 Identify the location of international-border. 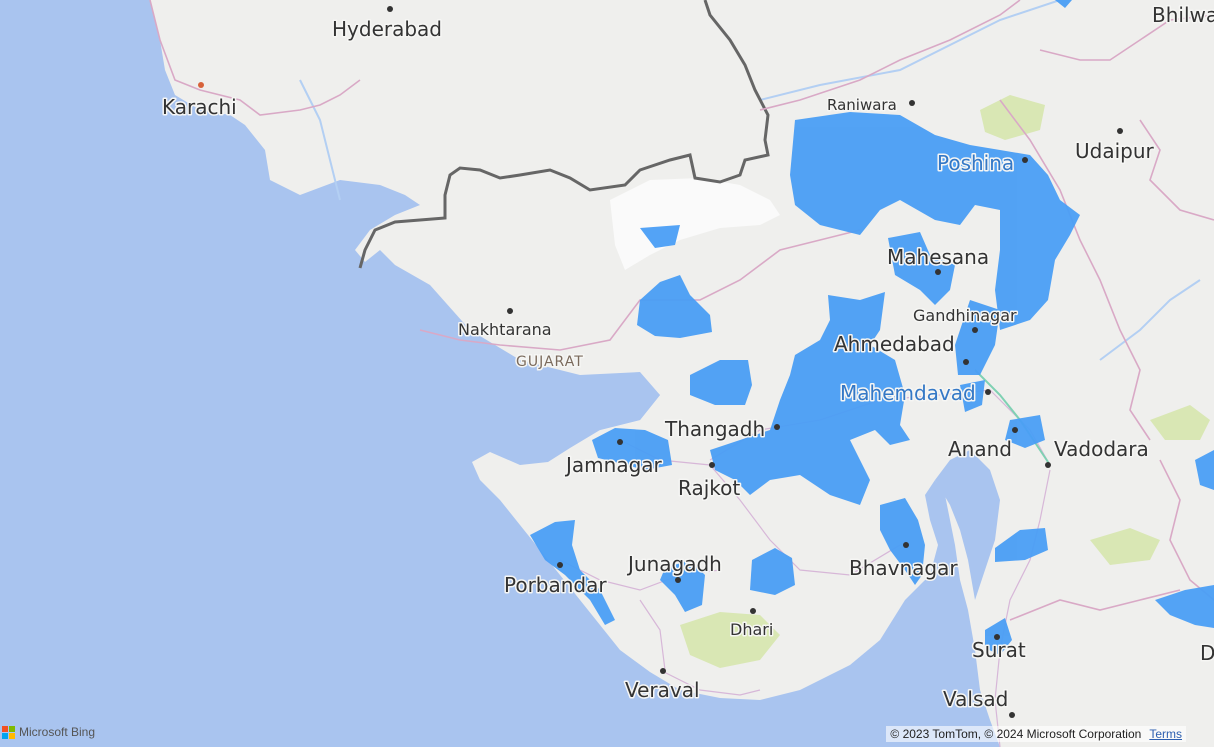
(564, 134).